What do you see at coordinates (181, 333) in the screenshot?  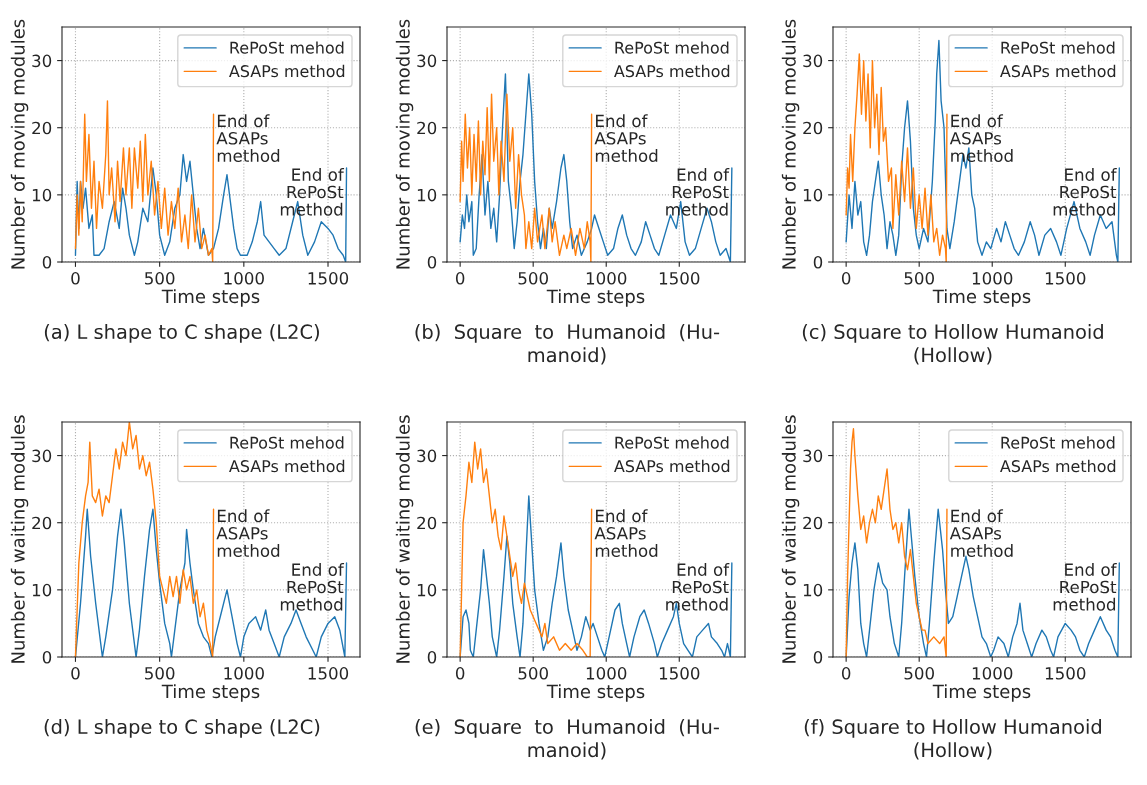 I see `text: (a) L shape to C shape (L2C)` at bounding box center [181, 333].